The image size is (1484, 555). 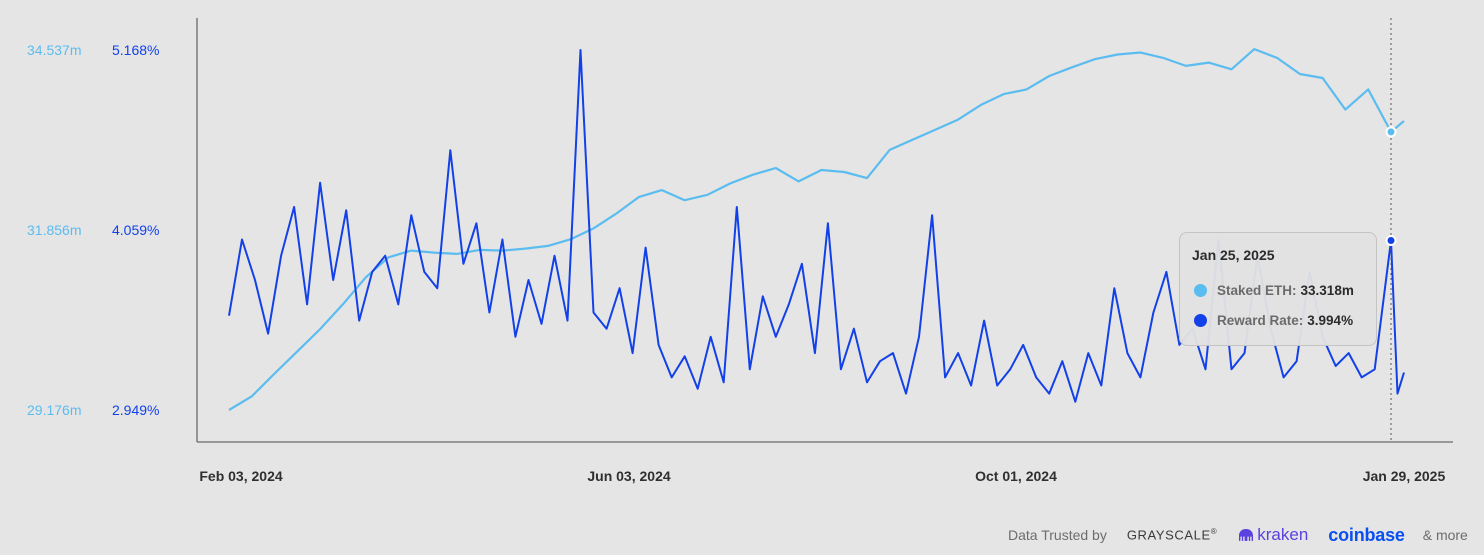 I want to click on tooltip-value: 3.994%, so click(x=1330, y=320).